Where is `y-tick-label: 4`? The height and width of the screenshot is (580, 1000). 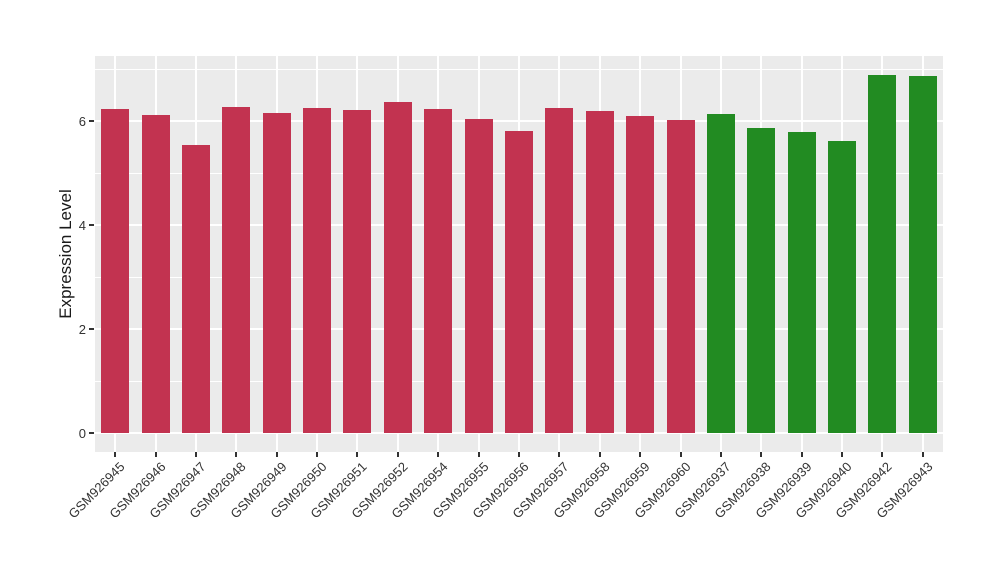 y-tick-label: 4 is located at coordinates (82, 225).